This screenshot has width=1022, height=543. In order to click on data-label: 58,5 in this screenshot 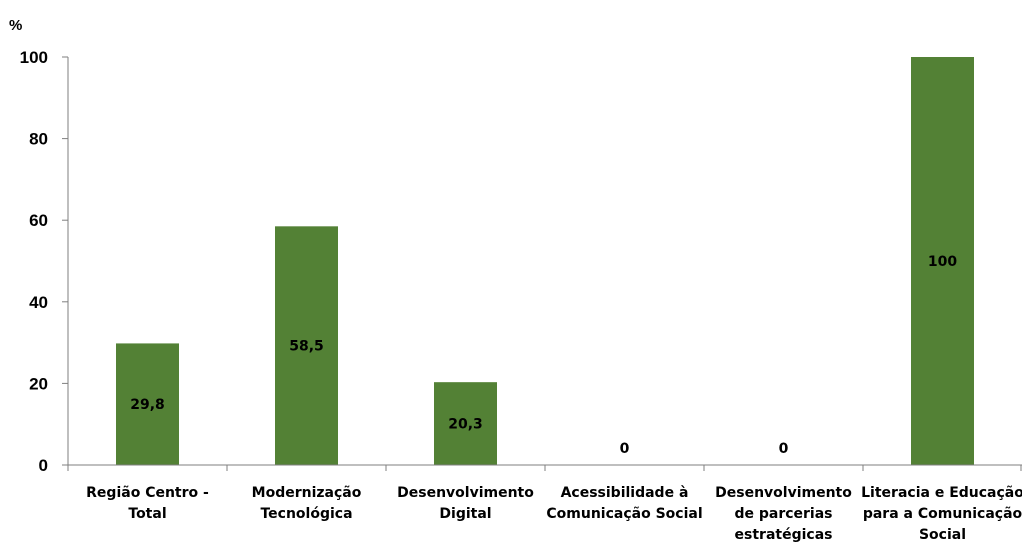, I will do `click(306, 347)`.